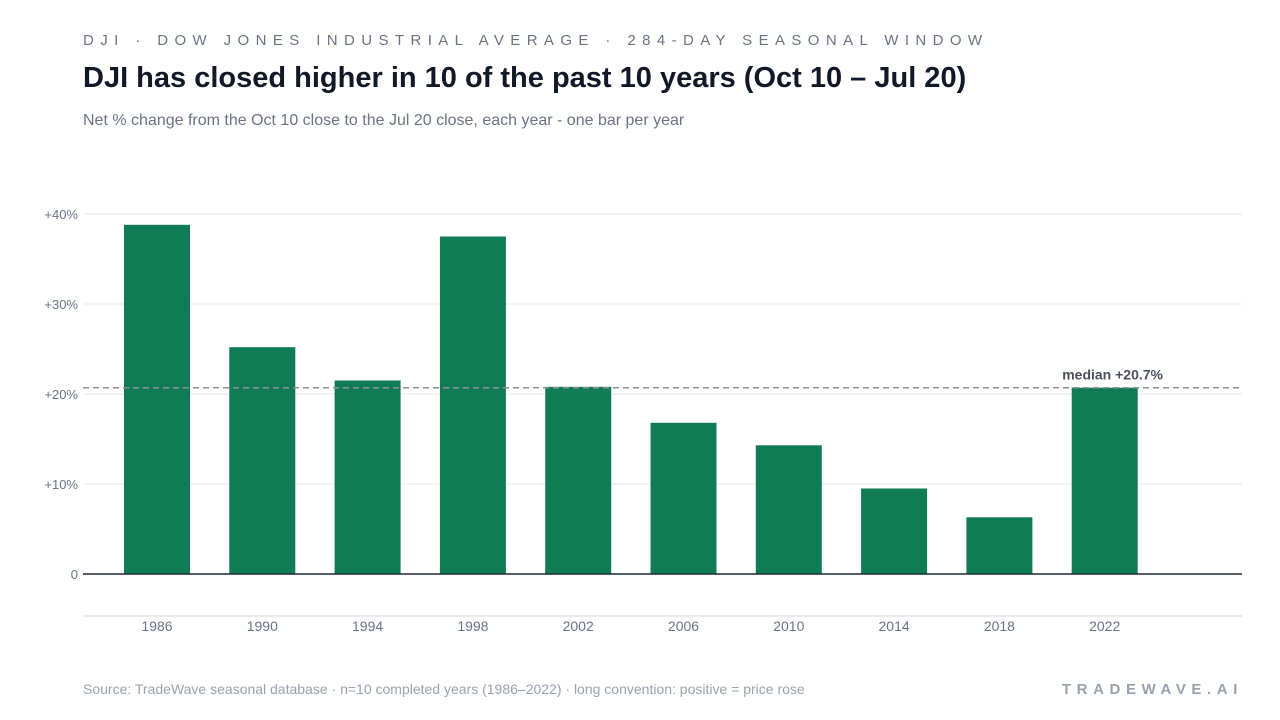 This screenshot has width=1280, height=720. Describe the element at coordinates (61, 394) in the screenshot. I see `y-tick-label: +20%` at that location.